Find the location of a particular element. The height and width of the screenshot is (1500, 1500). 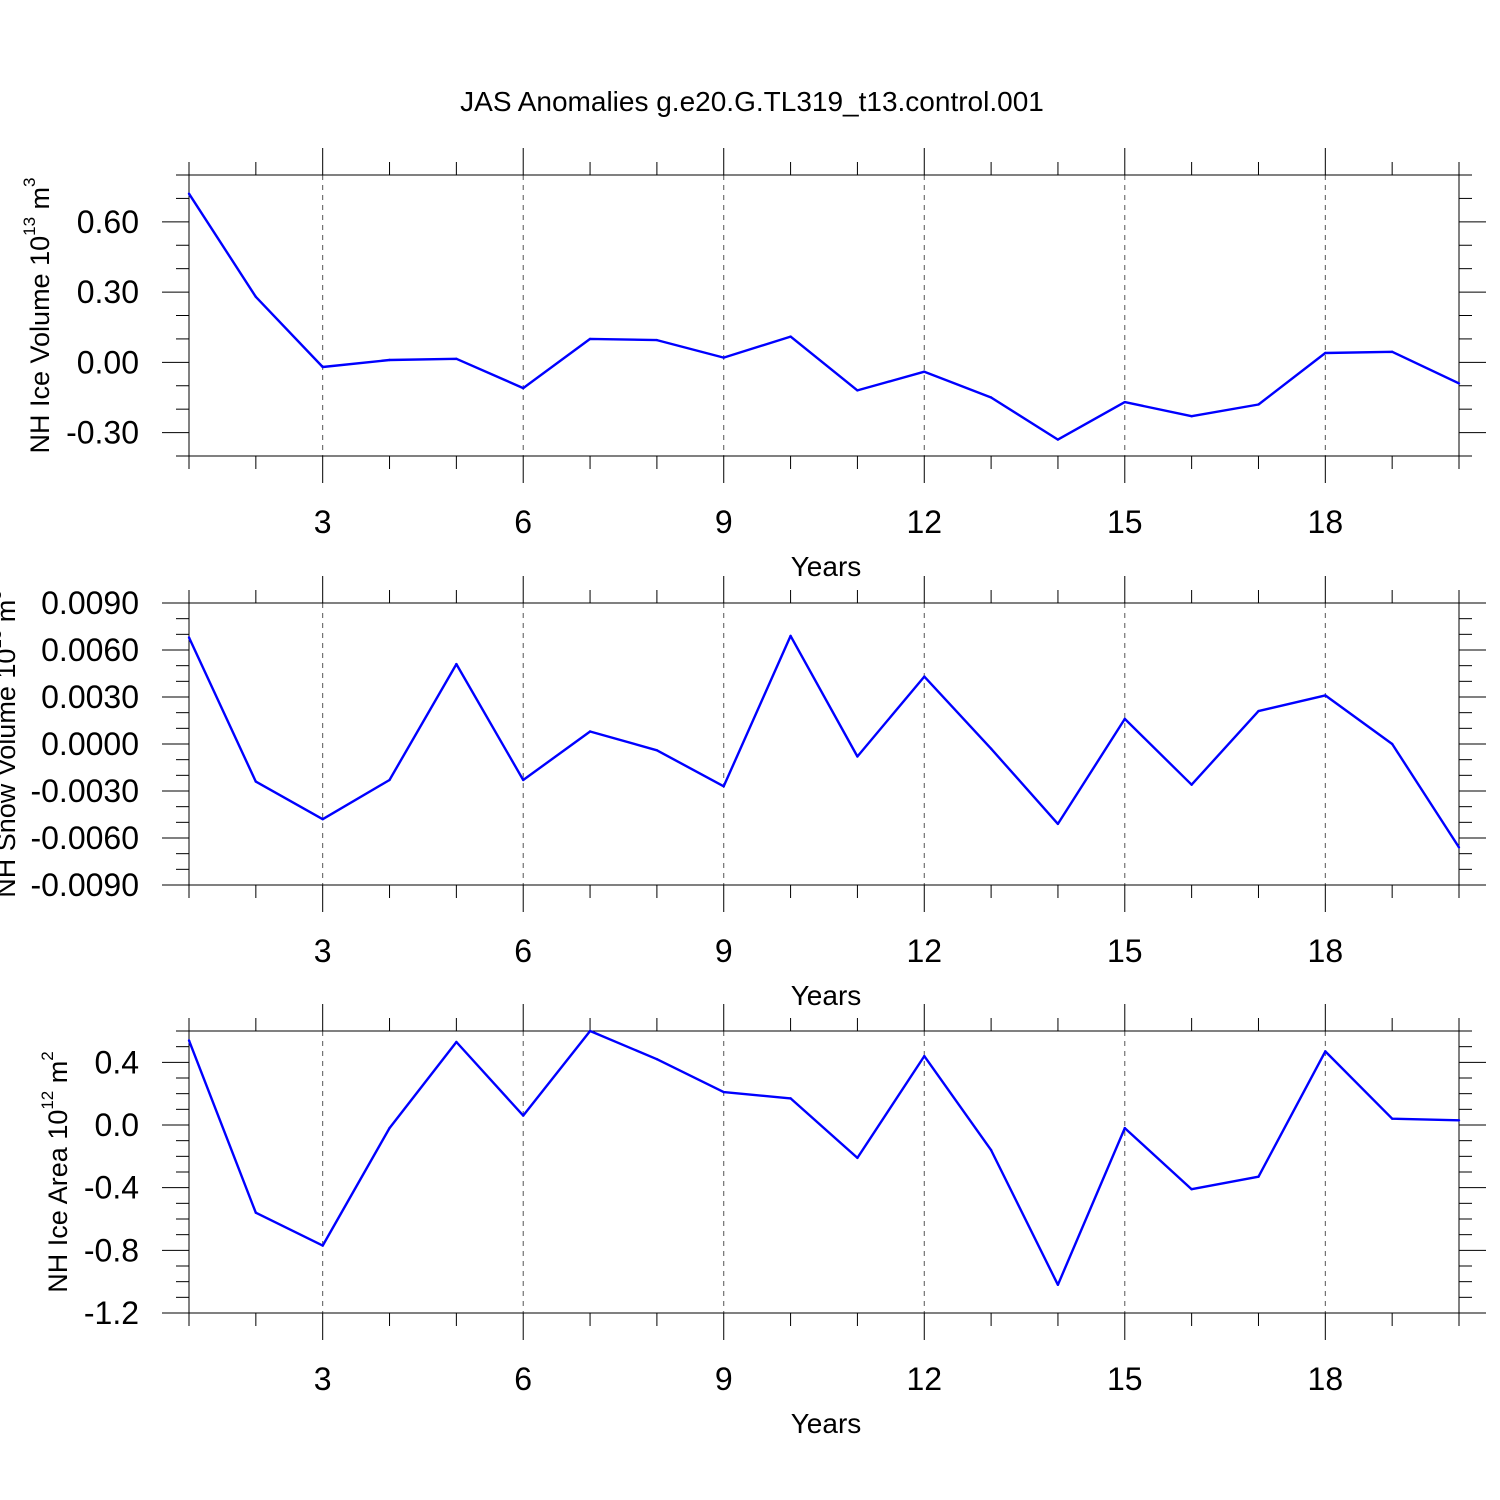

y-tick-label: -0.0090 is located at coordinates (84, 885).